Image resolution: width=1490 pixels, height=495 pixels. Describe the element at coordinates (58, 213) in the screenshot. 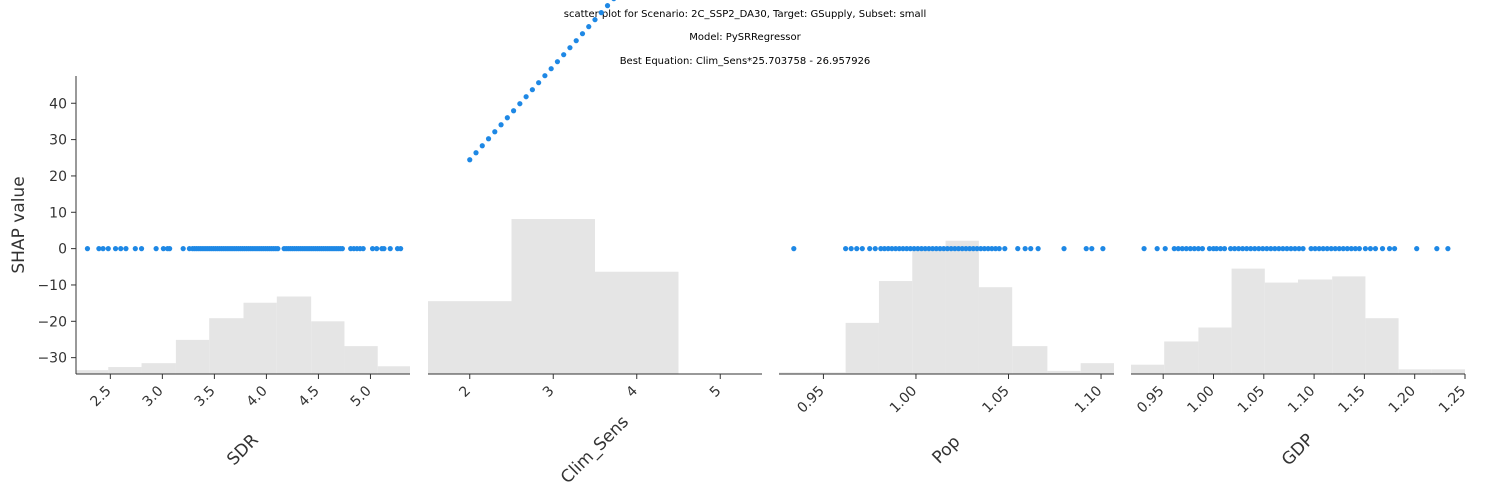

I see `y-tick-label: 10` at that location.